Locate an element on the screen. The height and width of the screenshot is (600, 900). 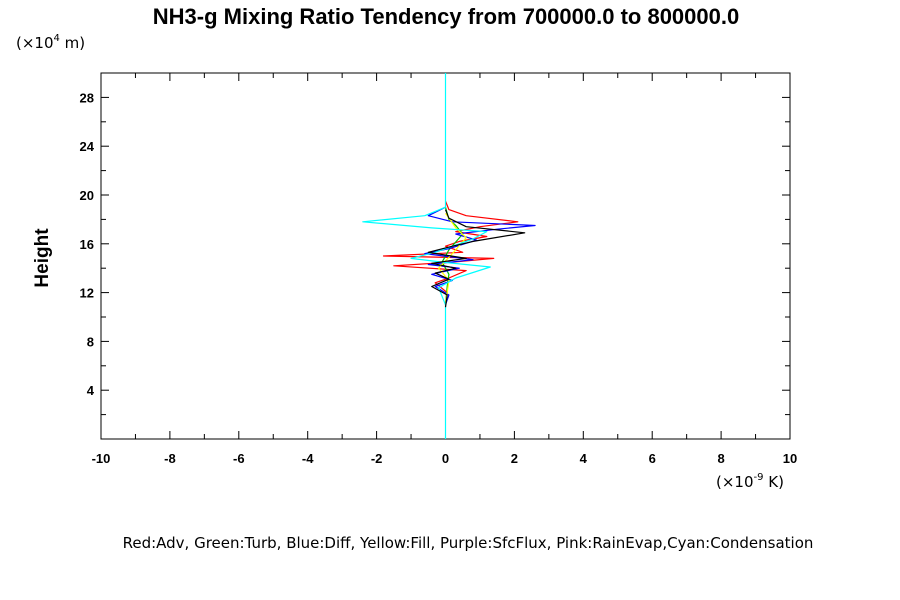
y-tick-label: 4 is located at coordinates (91, 390).